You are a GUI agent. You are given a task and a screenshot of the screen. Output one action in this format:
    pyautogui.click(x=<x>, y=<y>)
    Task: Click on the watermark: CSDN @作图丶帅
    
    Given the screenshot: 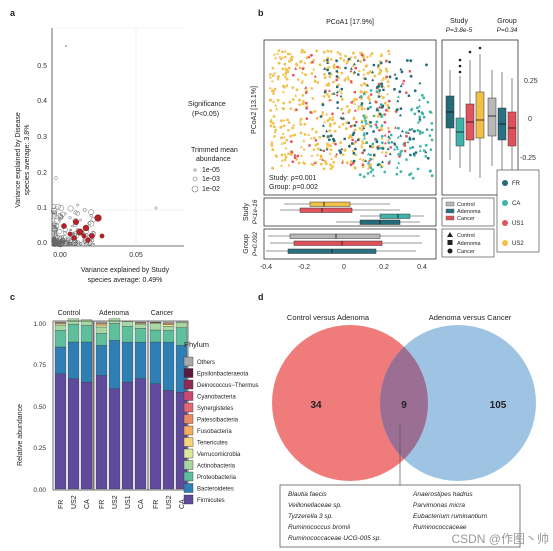 What is the action you would take?
    pyautogui.click(x=500, y=539)
    